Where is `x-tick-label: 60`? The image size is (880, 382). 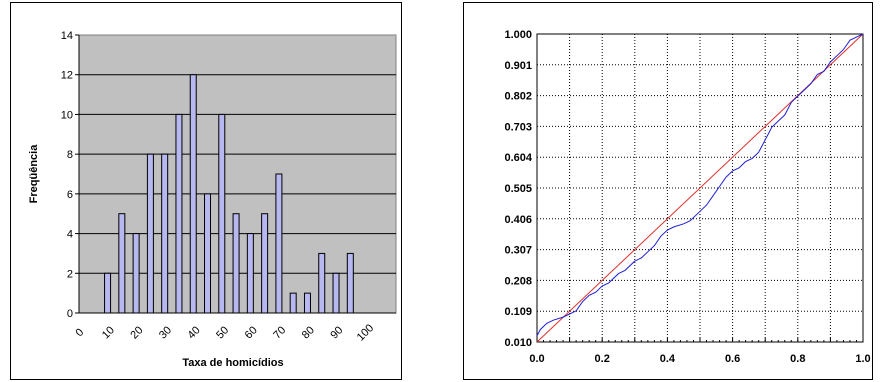
x-tick-label: 60 is located at coordinates (251, 332).